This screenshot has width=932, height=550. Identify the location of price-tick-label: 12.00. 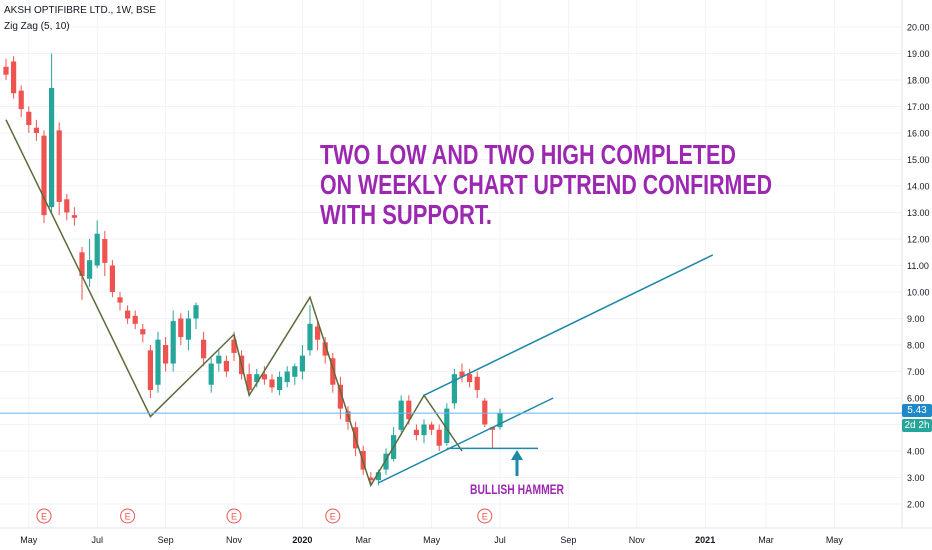
(918, 240).